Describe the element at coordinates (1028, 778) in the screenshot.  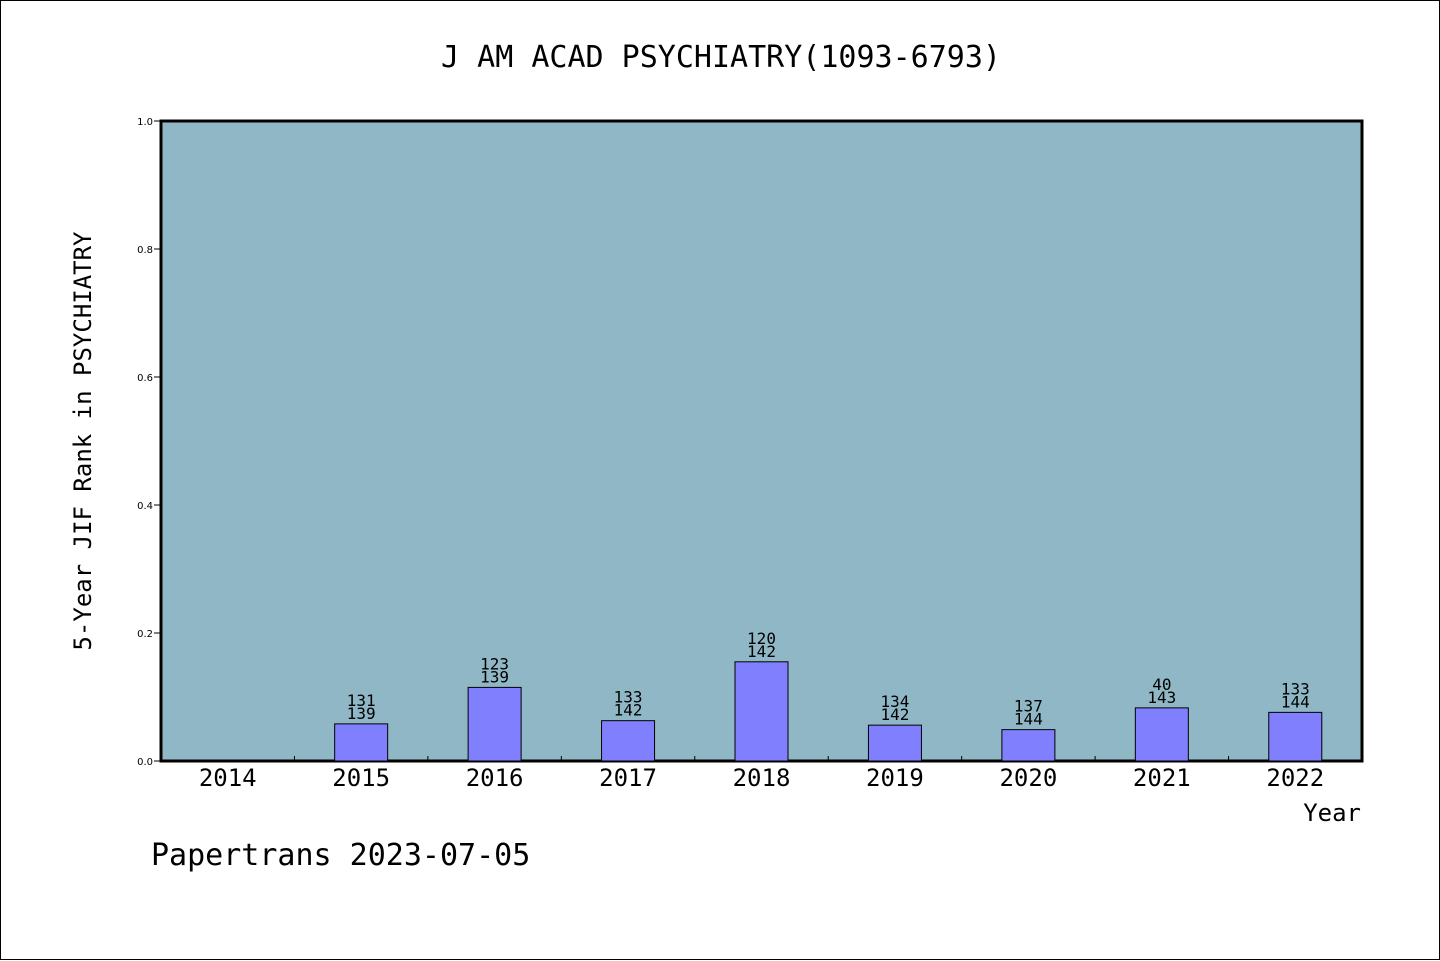
I see `x-tick-label-2020: 2020` at that location.